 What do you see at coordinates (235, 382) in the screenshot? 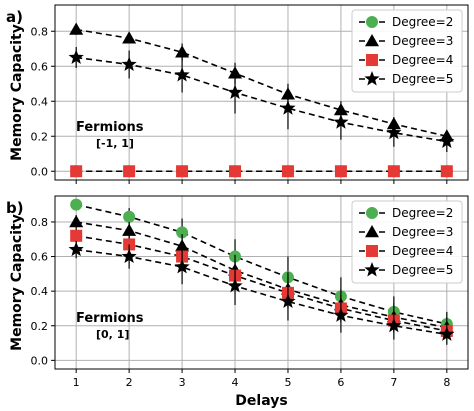
I see `x-tick-label: 4` at bounding box center [235, 382].